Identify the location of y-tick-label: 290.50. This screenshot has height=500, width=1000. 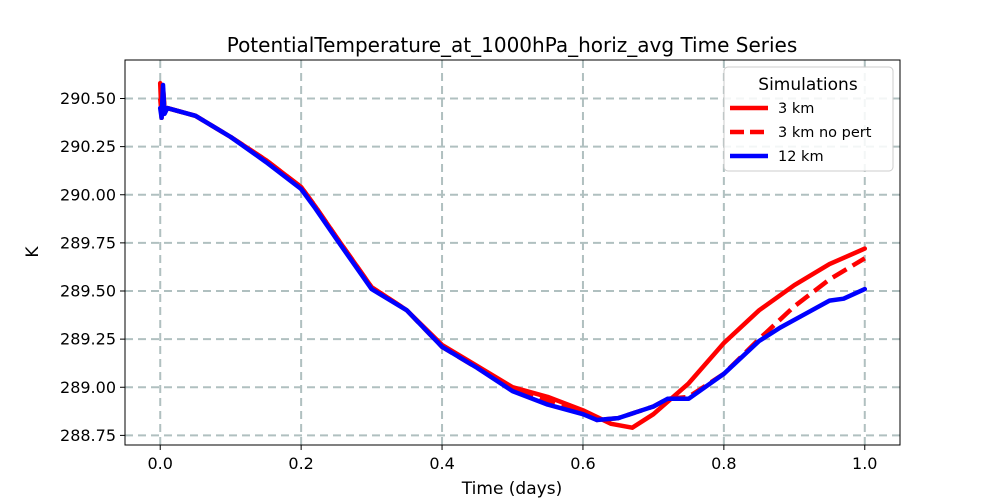
(88, 98).